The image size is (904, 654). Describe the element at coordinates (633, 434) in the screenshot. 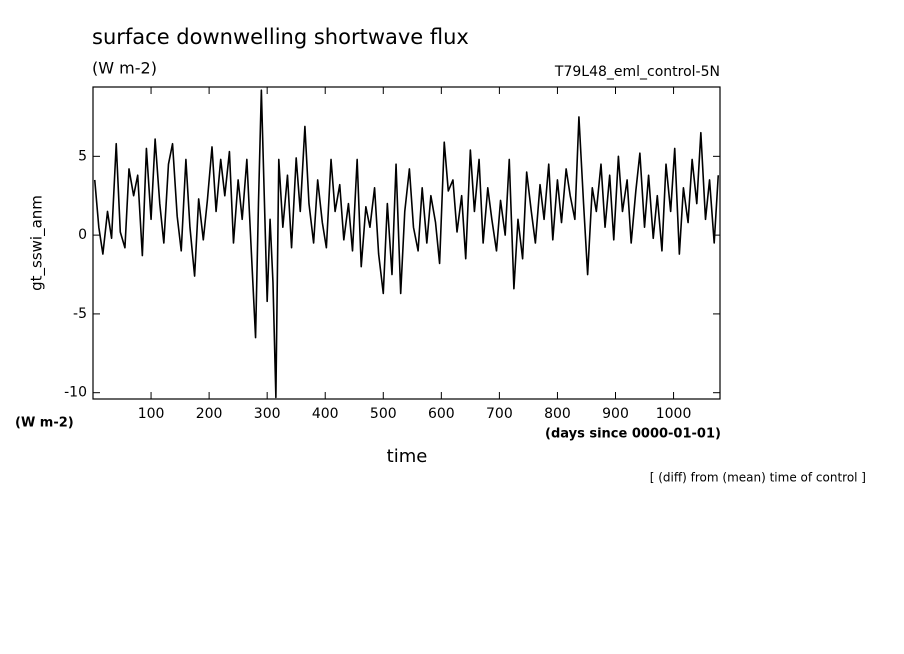

I see `x-unit: (days since 0000-01-01)` at that location.